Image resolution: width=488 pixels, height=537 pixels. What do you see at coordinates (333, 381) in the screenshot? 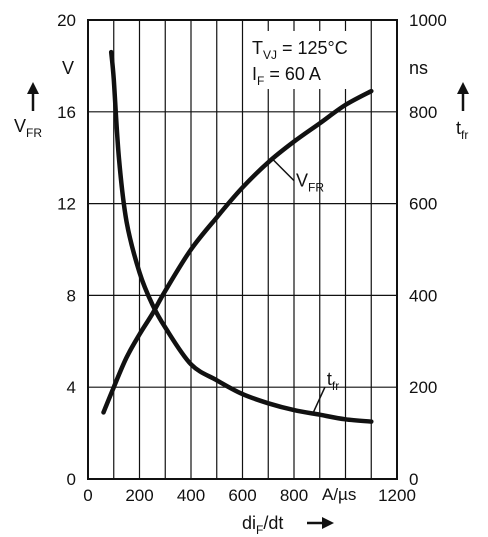
I see `series-label-tfr: tfr` at bounding box center [333, 381].